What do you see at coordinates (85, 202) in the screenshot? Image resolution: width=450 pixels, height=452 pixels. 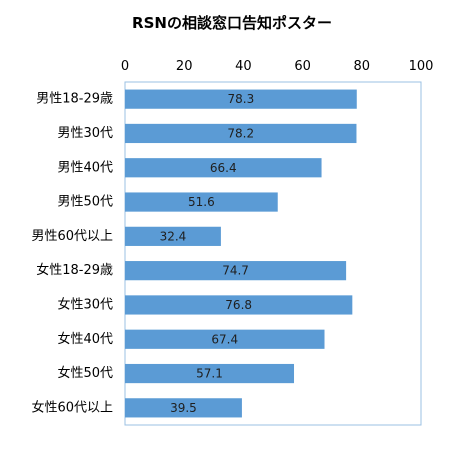 I see `category-label: 男性50代` at bounding box center [85, 202].